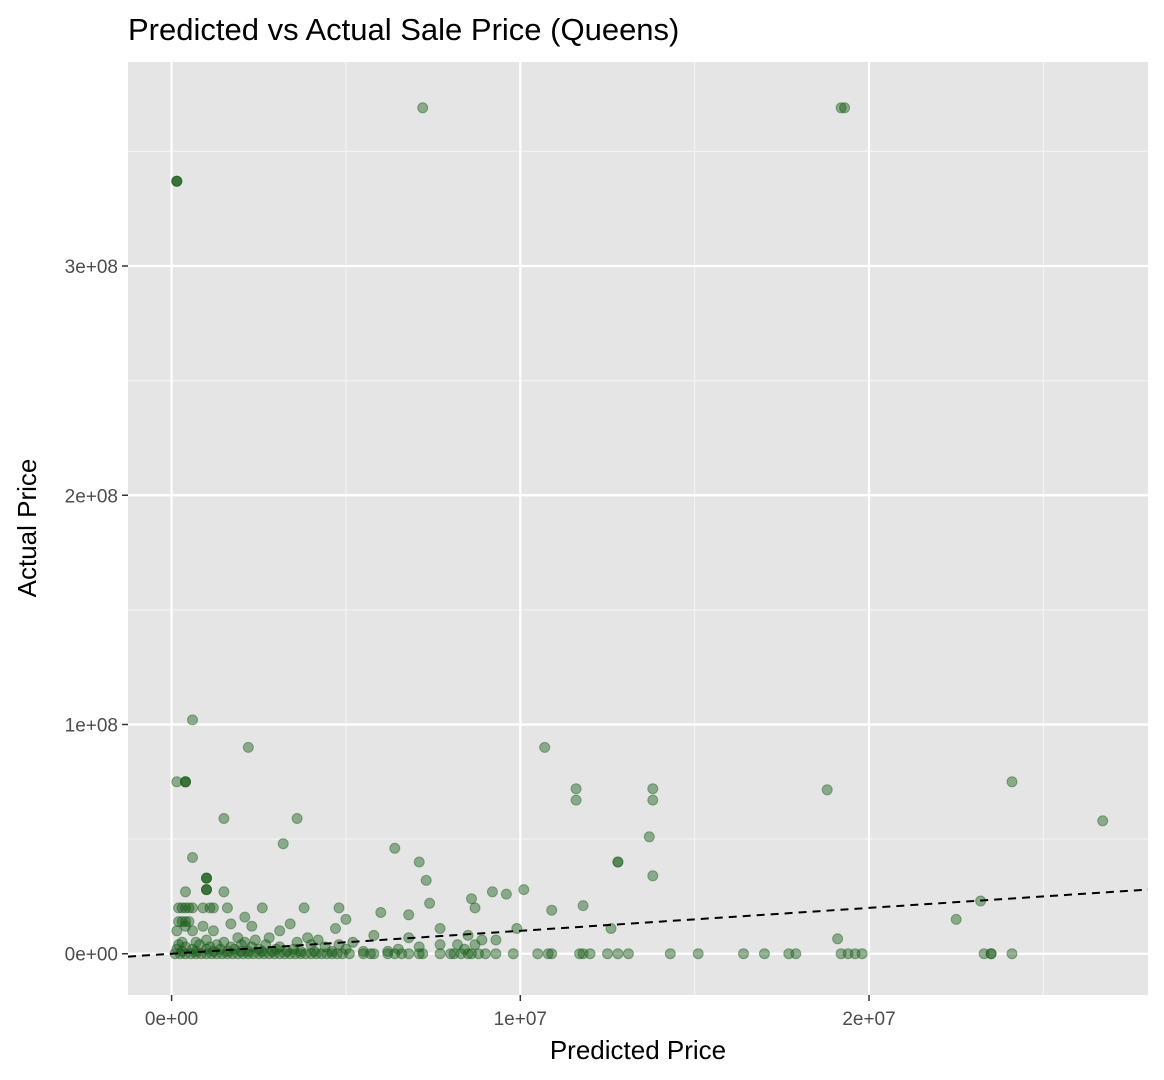 Image resolution: width=1164 pixels, height=1080 pixels. I want to click on x-axis: 0e+00 1e+07 2e+07, so click(520, 1012).